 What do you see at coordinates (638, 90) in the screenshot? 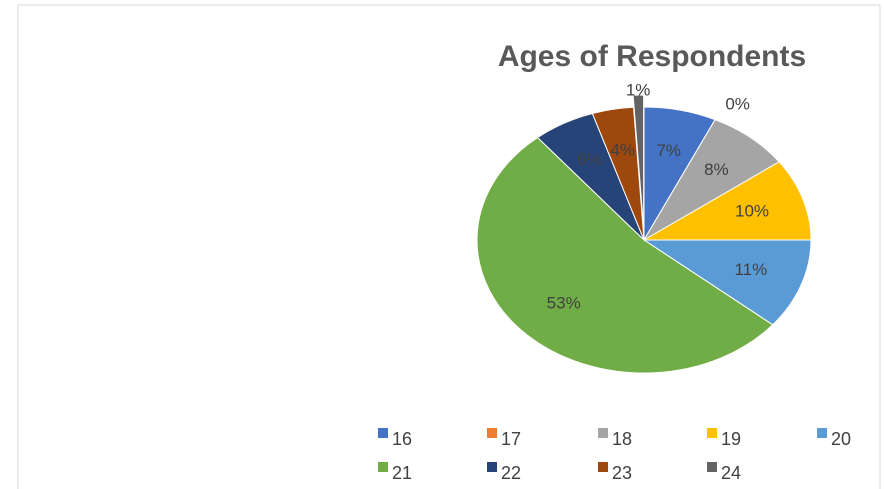
I see `data-label: 1%` at bounding box center [638, 90].